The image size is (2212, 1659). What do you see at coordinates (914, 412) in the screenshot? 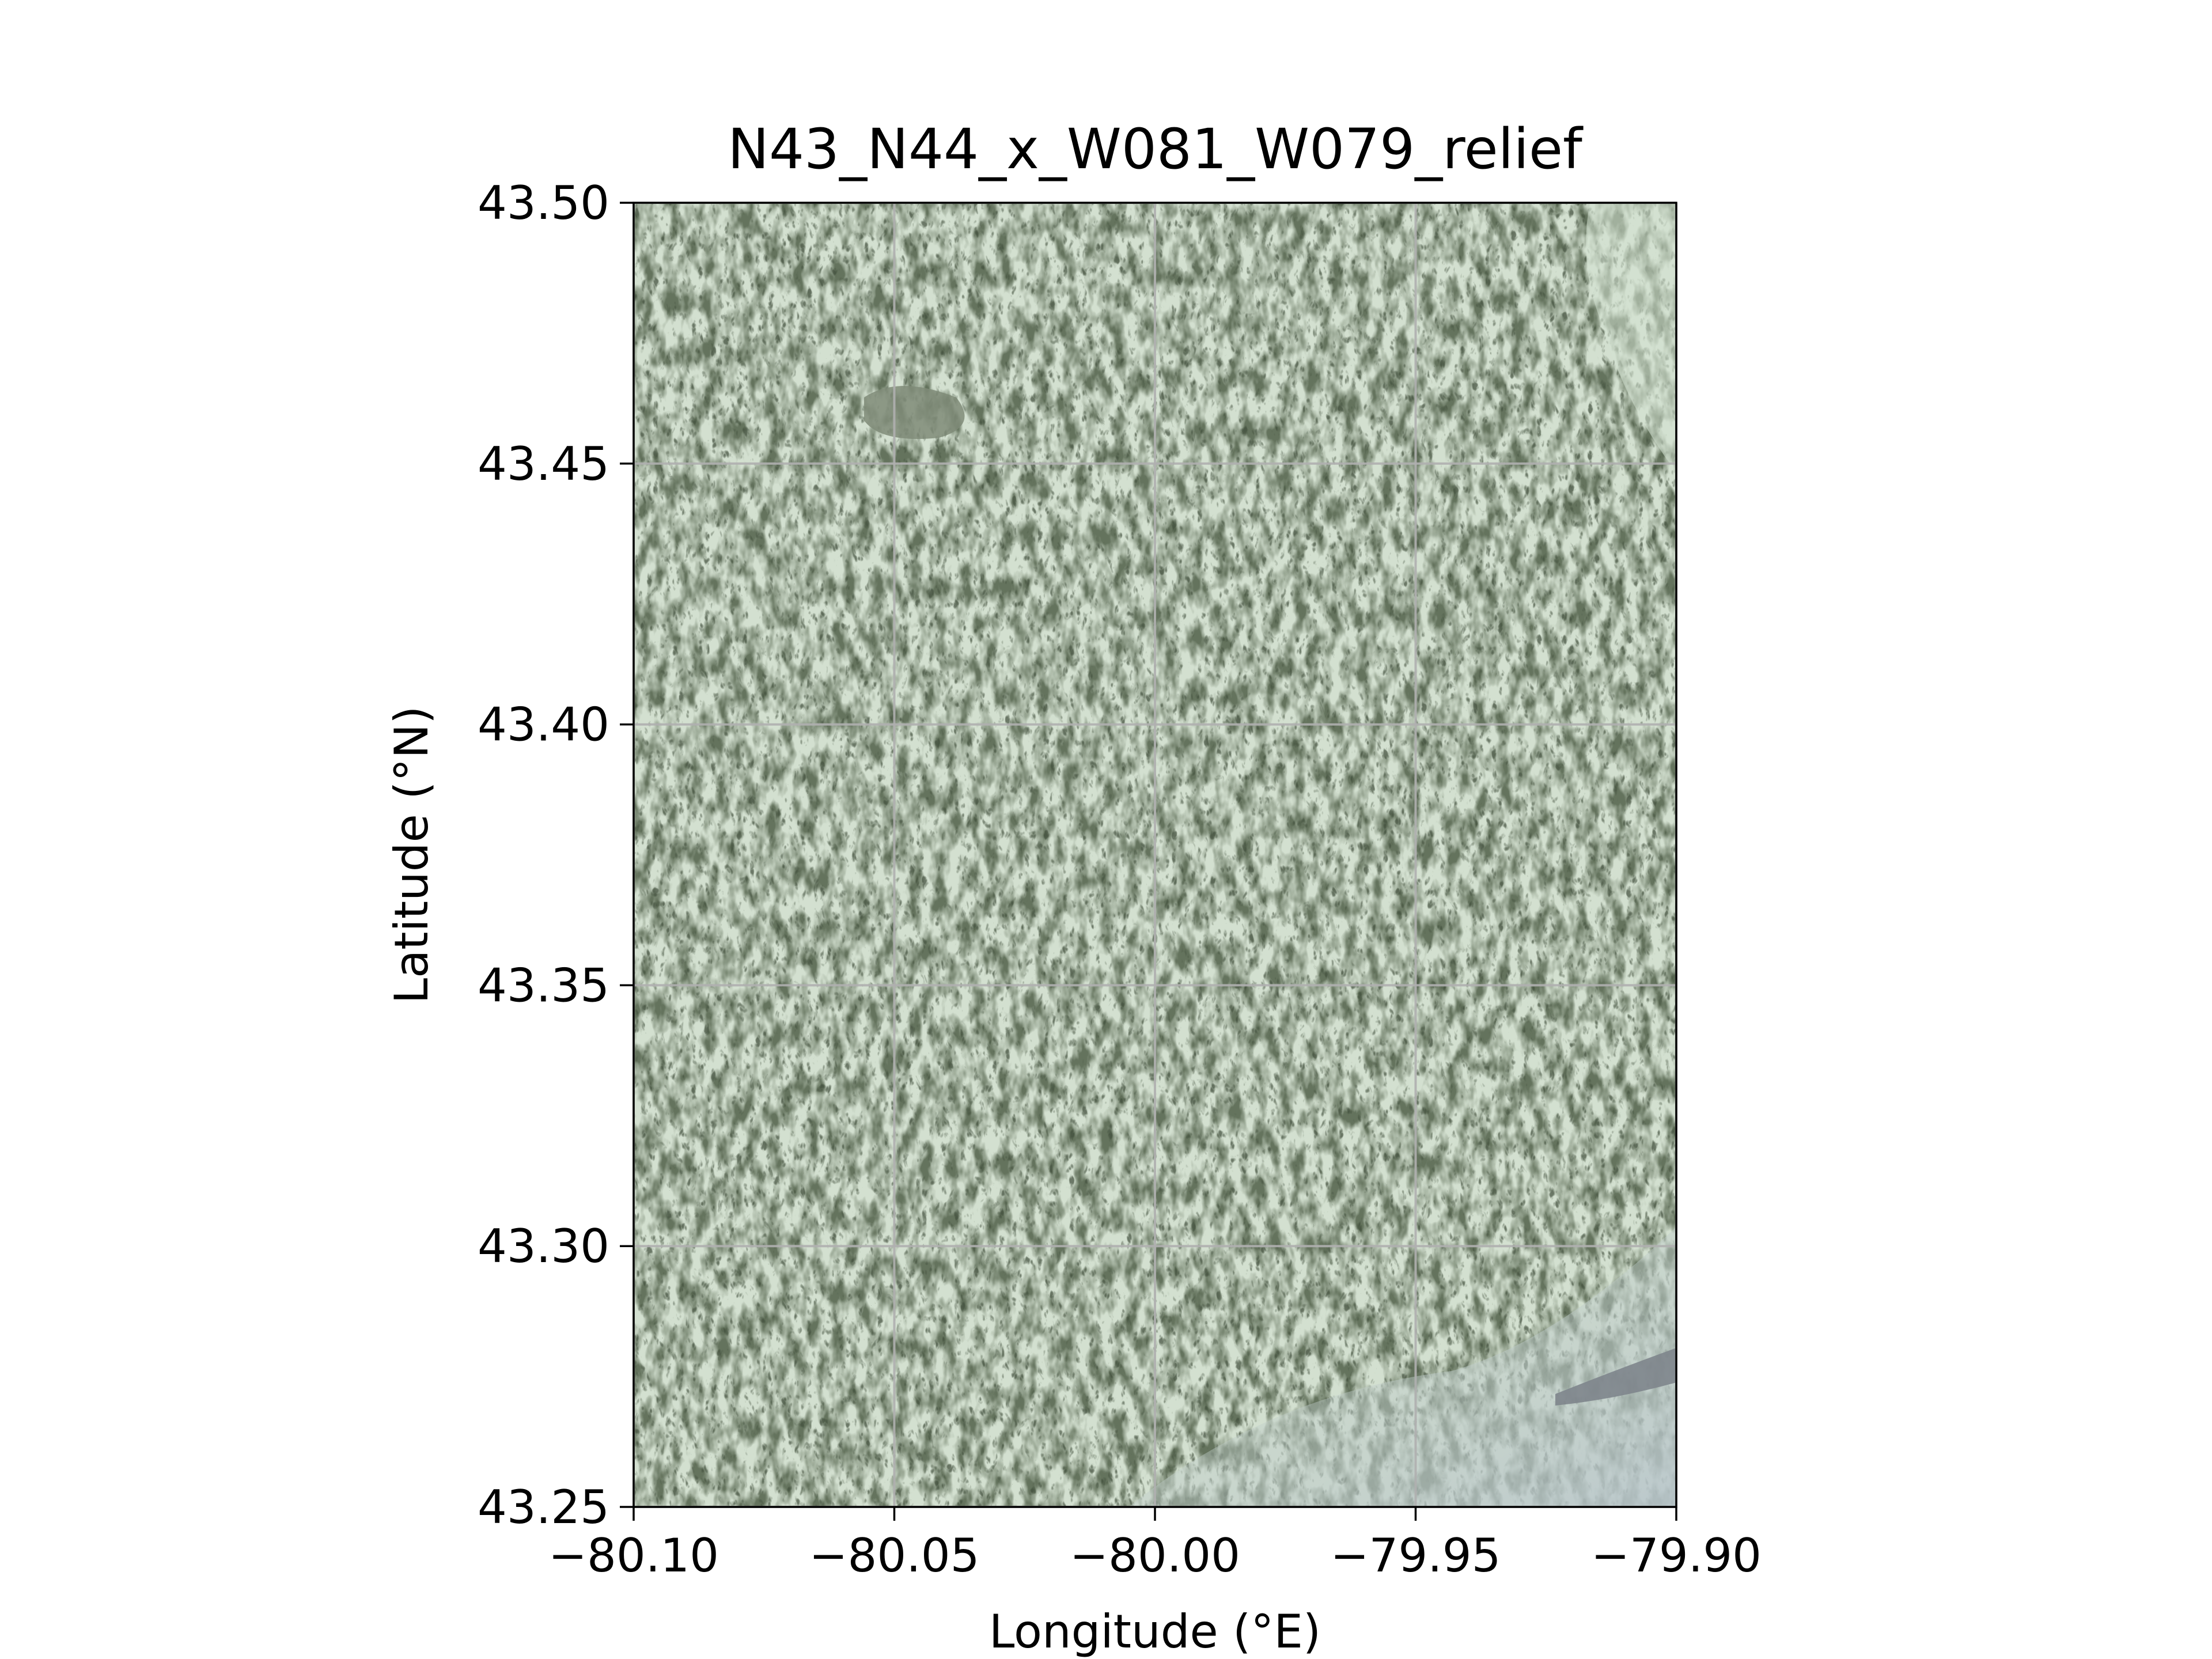
I see `water-body-north` at bounding box center [914, 412].